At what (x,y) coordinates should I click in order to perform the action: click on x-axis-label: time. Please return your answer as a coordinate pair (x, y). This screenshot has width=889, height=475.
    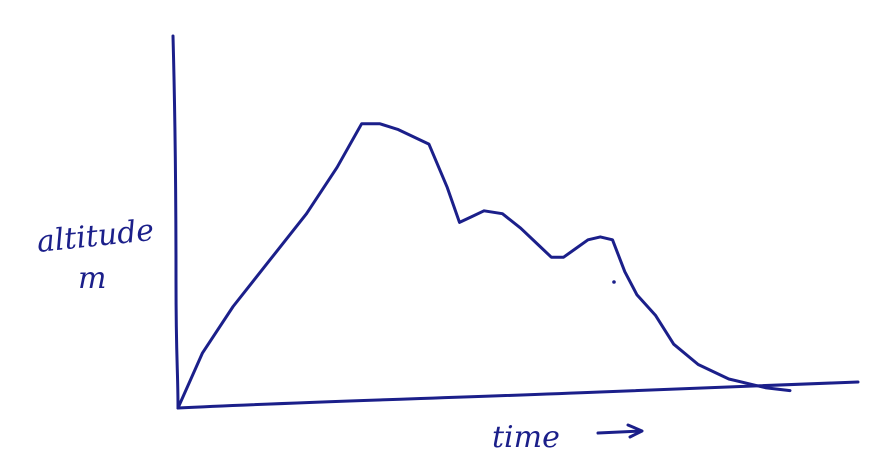
    Looking at the image, I should click on (526, 437).